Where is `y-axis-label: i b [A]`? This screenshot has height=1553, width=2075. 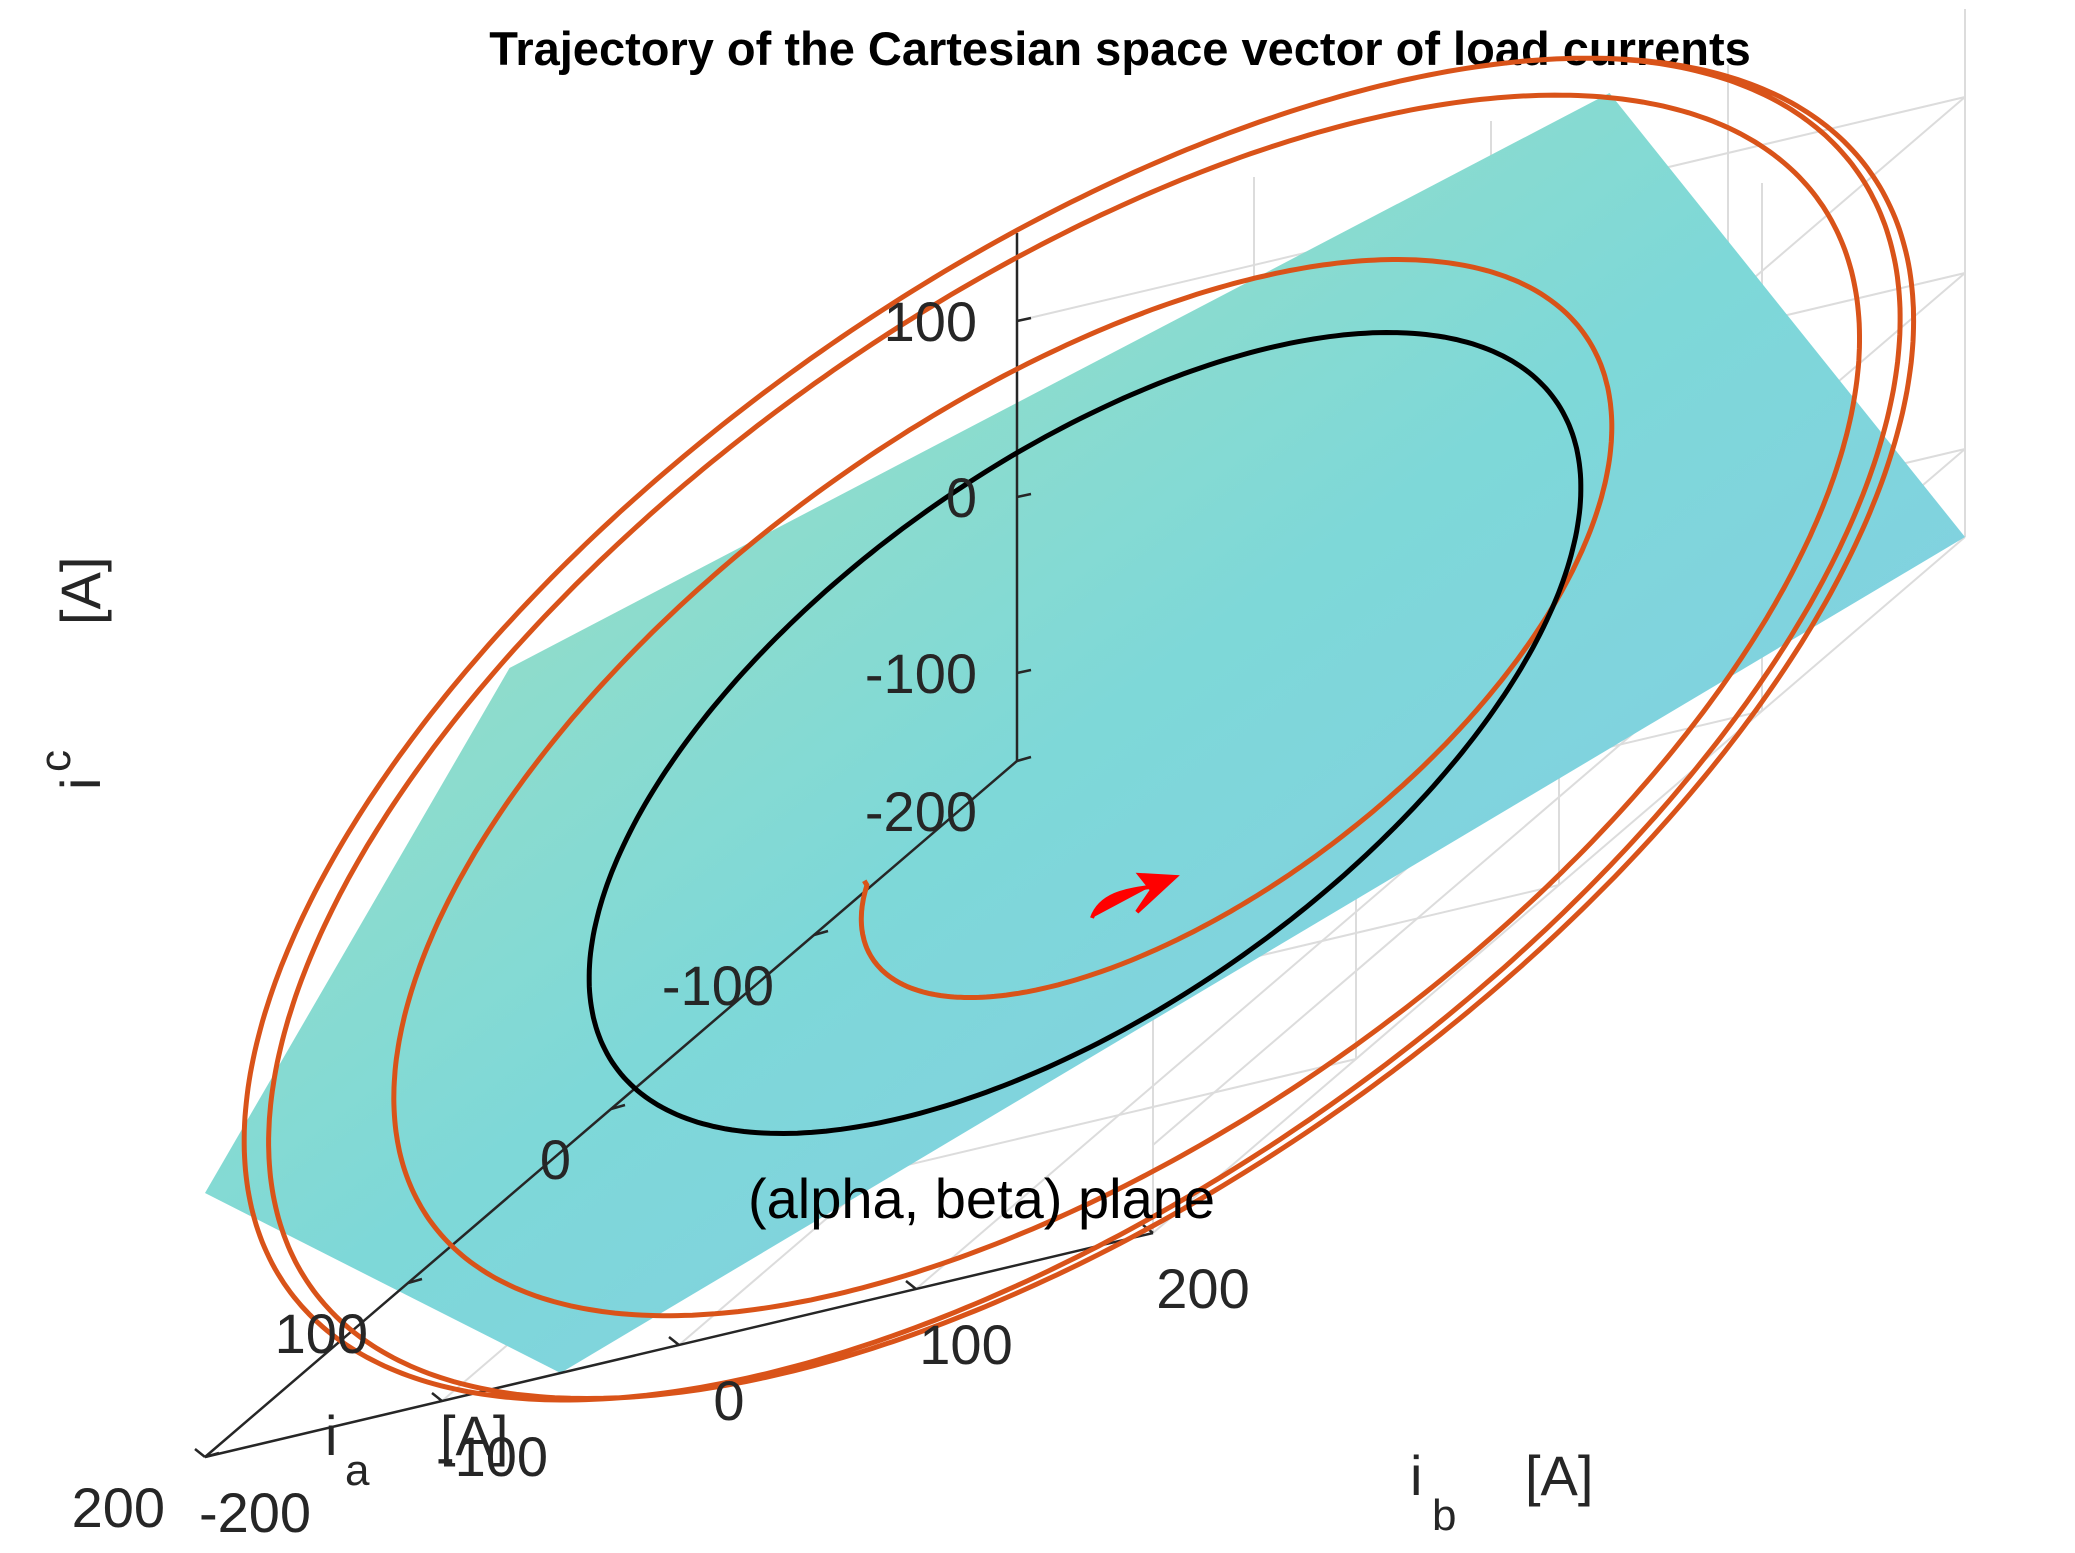
y-axis-label: i b [A] is located at coordinates (1501, 1492).